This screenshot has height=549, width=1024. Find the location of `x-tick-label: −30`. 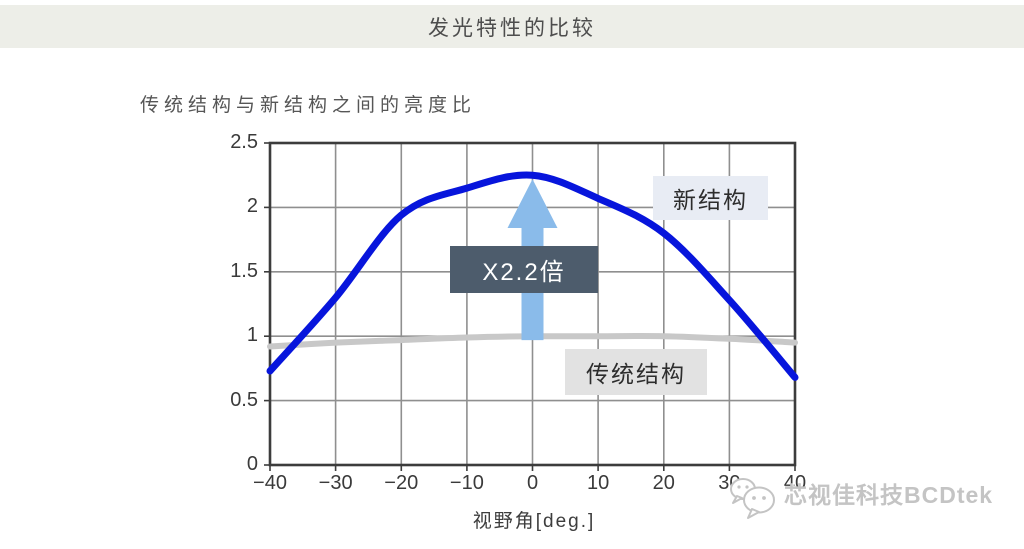

x-tick-label: −30 is located at coordinates (335, 483).